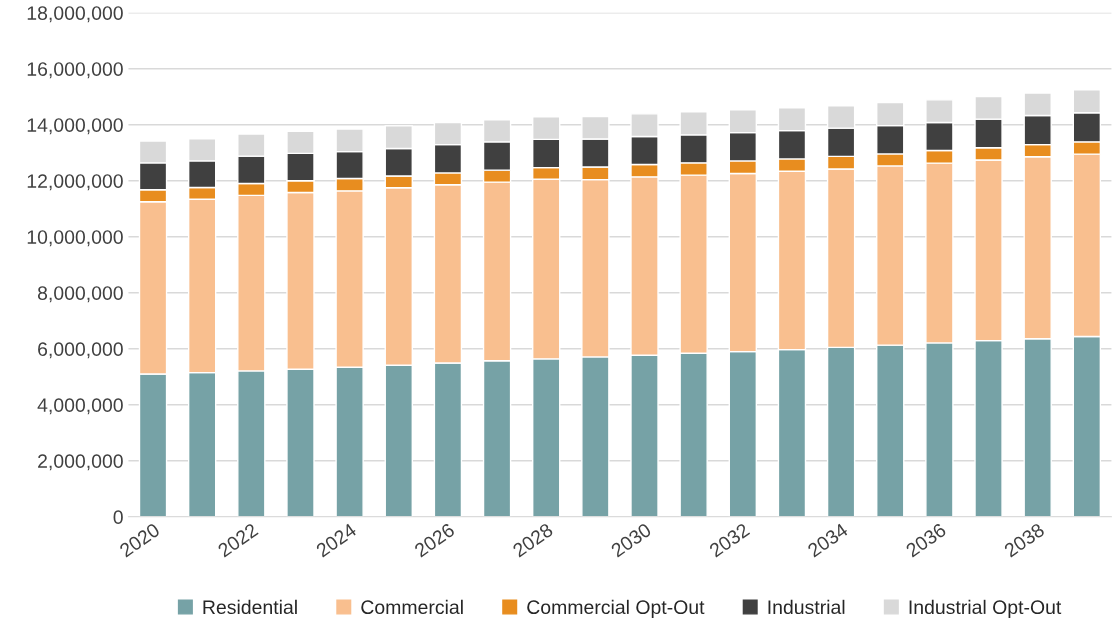 The height and width of the screenshot is (638, 1117). I want to click on y-tick-label: 8,000,000, so click(80, 294).